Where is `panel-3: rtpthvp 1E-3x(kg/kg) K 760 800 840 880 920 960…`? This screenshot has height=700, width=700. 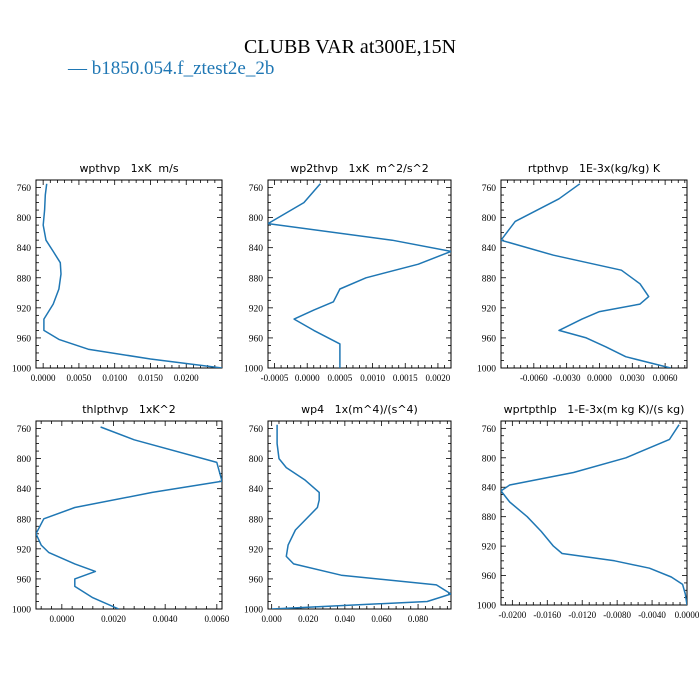 panel-3: rtpthvp 1E-3x(kg/kg) K 760 800 840 880 920 960… is located at coordinates (582, 272).